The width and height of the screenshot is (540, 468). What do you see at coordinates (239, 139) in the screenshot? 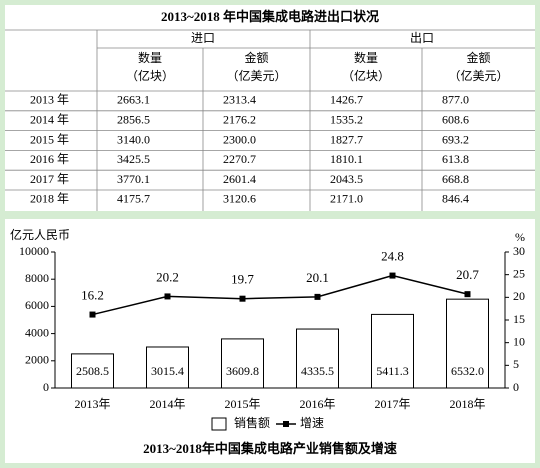
I see `table-cell: 2300.0` at bounding box center [239, 139].